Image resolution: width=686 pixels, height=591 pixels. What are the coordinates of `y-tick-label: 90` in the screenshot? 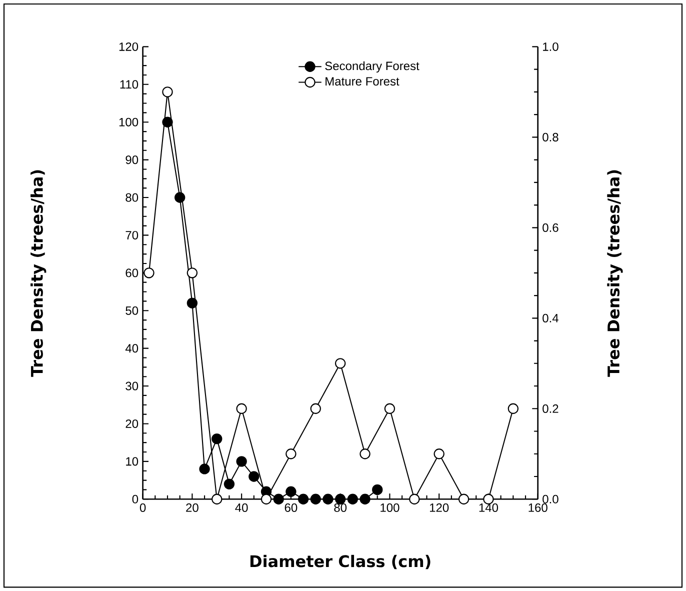 It's located at (132, 159).